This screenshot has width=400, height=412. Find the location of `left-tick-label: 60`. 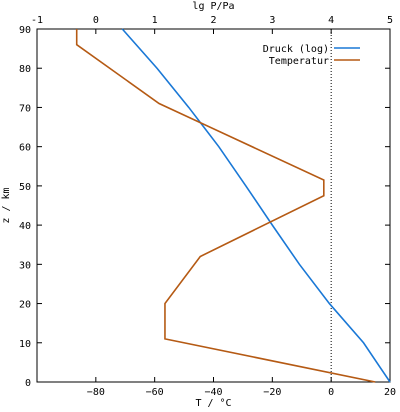

left-tick-label: 60 is located at coordinates (25, 148).